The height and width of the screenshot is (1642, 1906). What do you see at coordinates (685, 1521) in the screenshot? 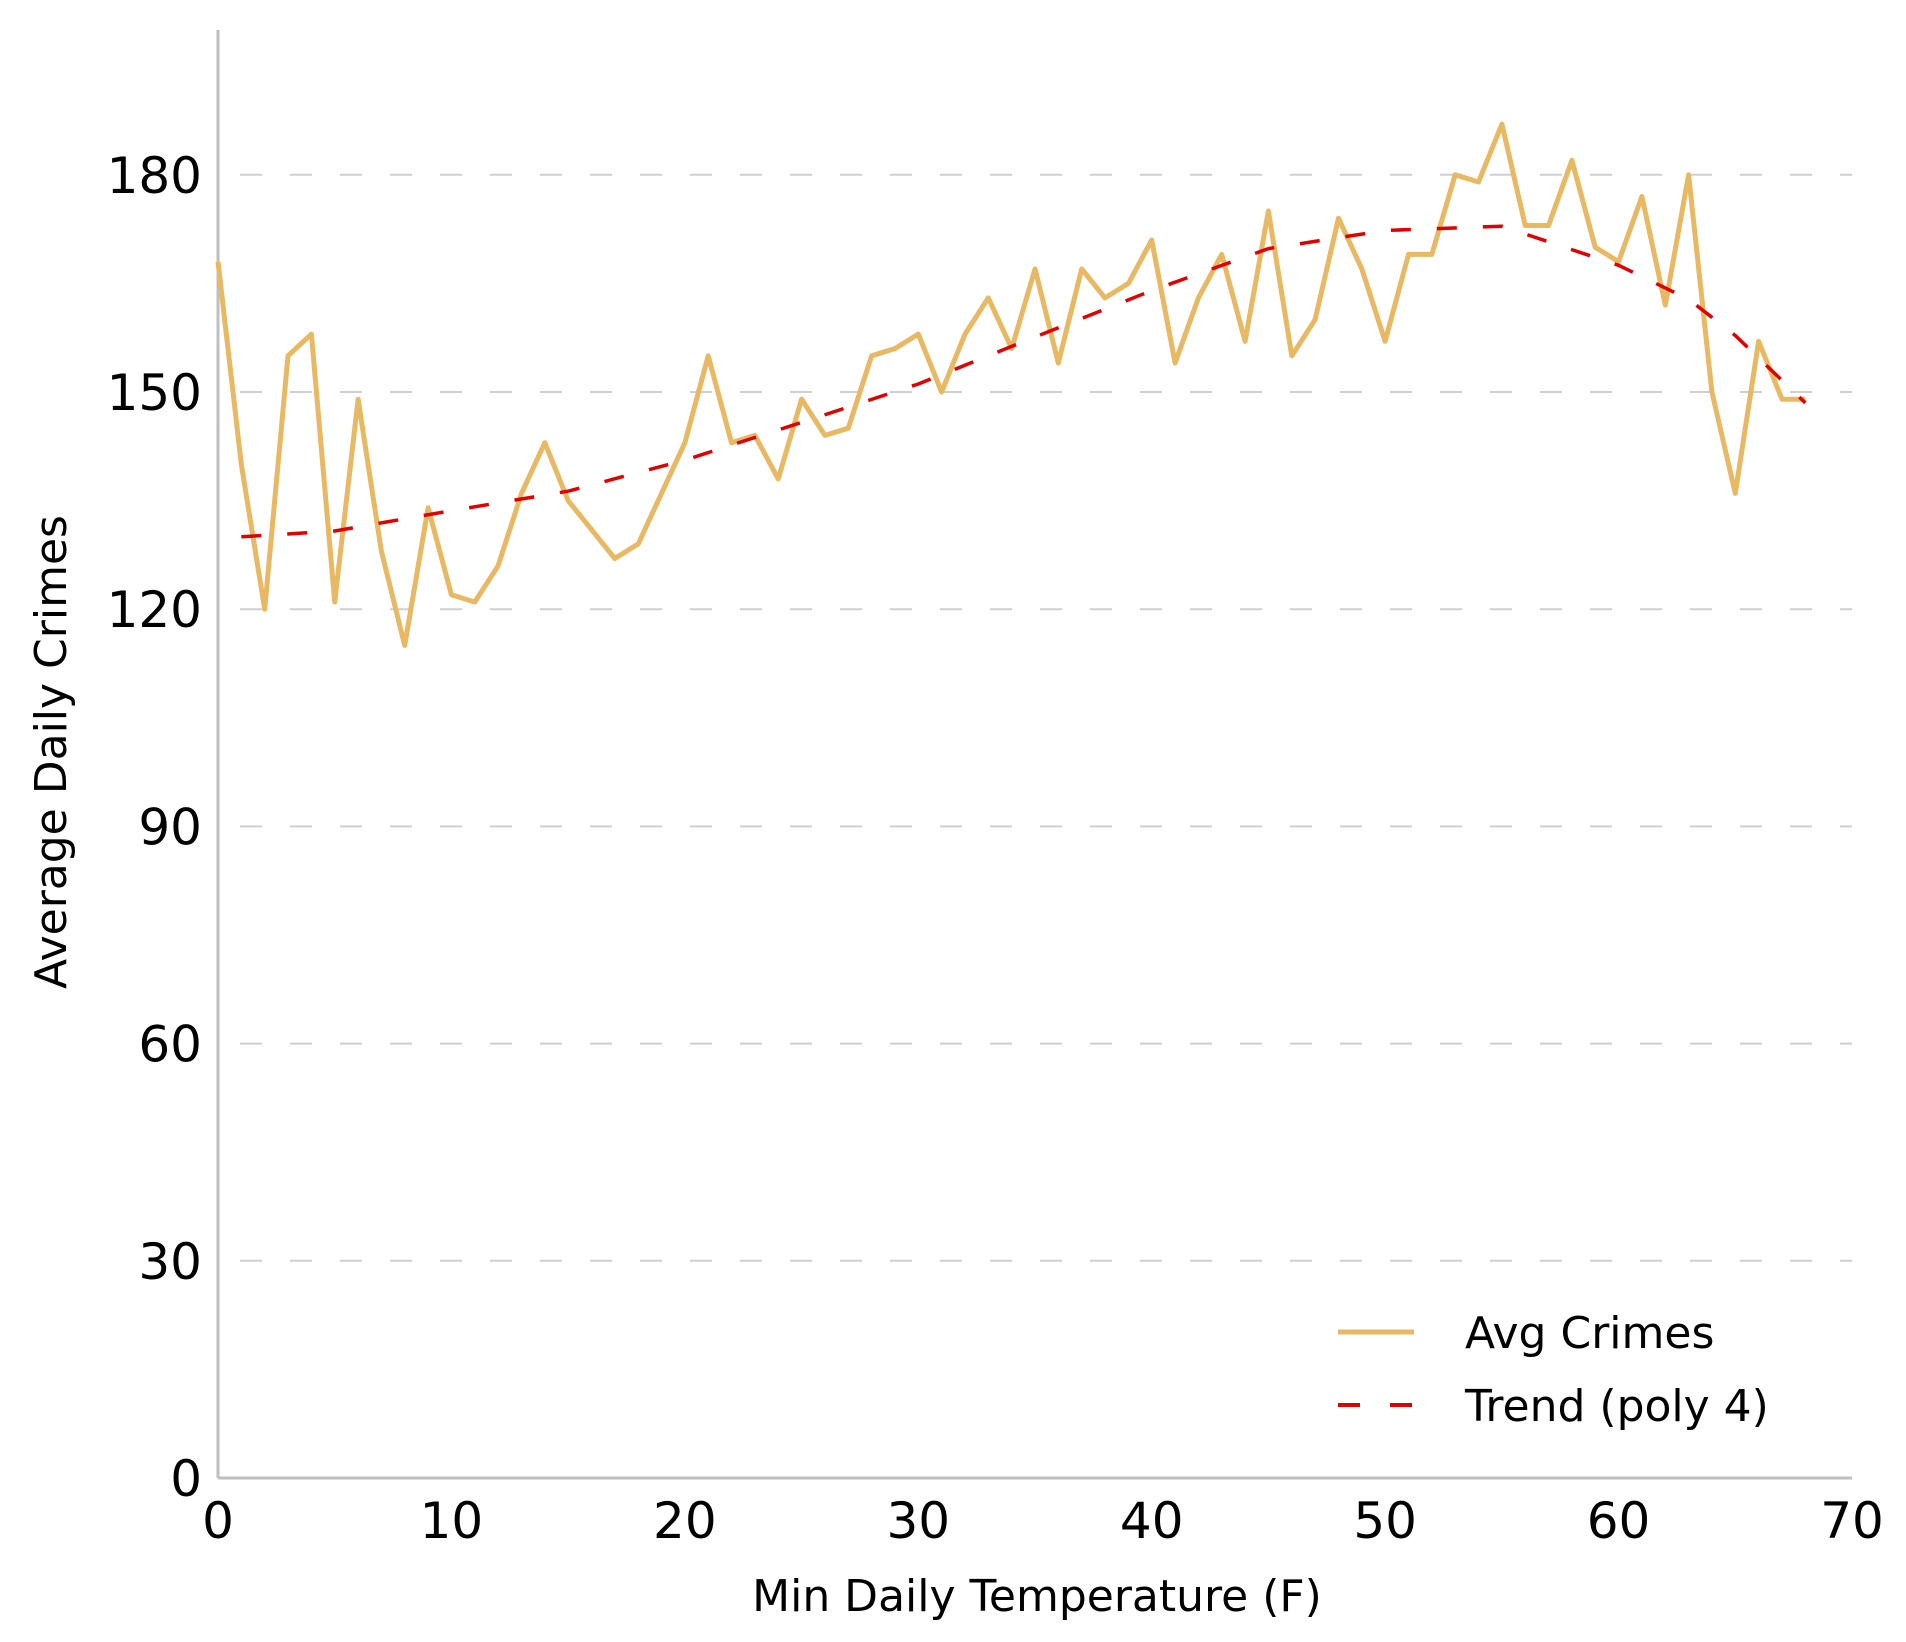
I see `x-tick-label-20: 20` at bounding box center [685, 1521].